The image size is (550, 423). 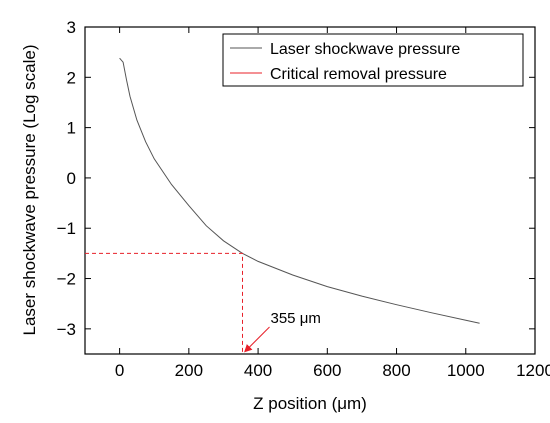 I want to click on y-tick-label: 0, so click(x=71, y=178).